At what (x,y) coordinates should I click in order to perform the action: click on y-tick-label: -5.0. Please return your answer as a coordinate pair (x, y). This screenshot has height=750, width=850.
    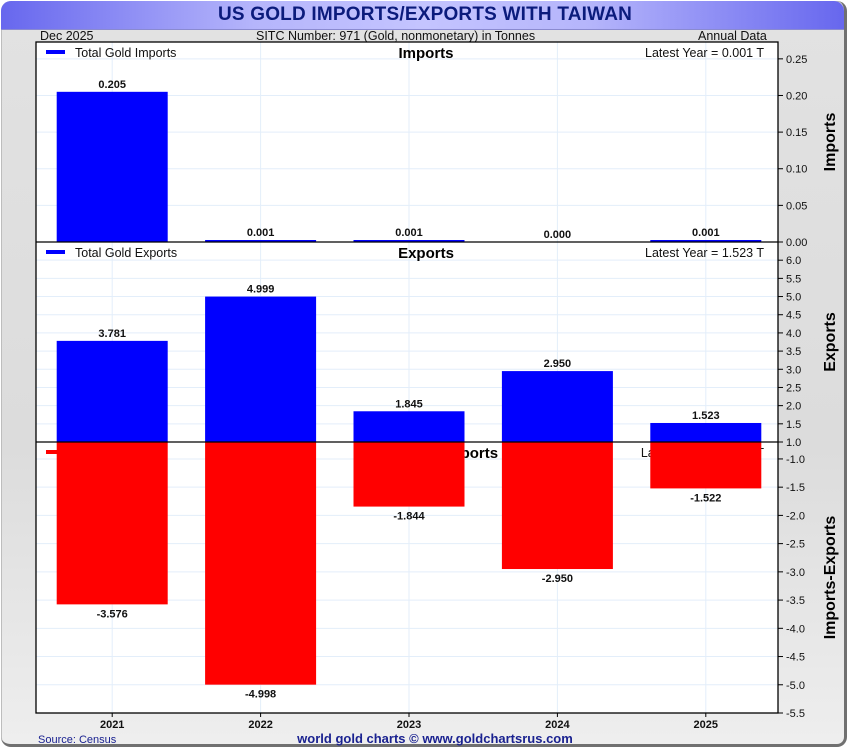
    Looking at the image, I should click on (795, 686).